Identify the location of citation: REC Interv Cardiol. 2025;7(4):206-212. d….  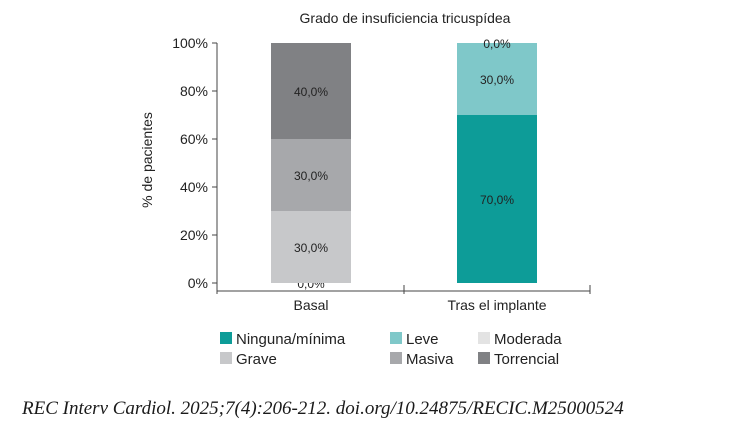
(323, 408).